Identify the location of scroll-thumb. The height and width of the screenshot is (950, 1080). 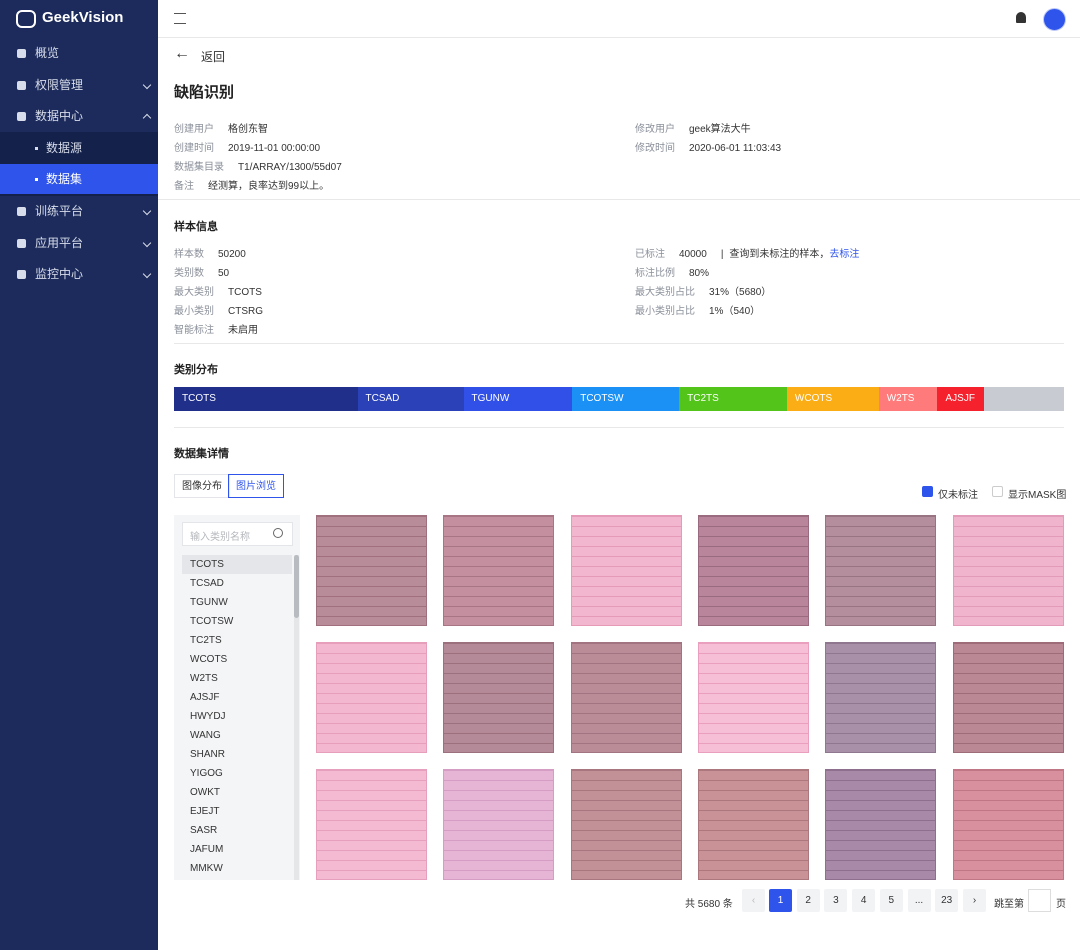
(296, 586).